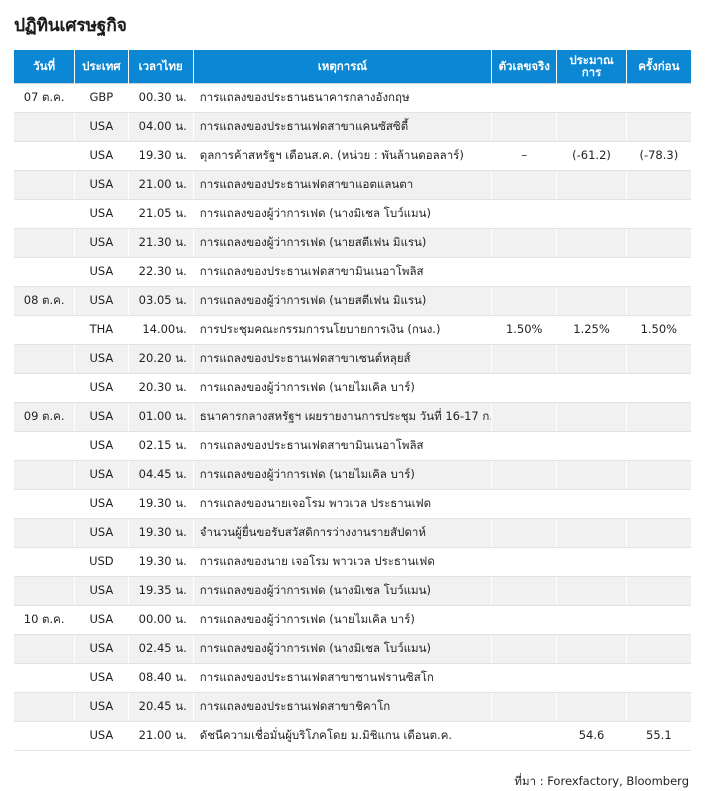  What do you see at coordinates (160, 475) in the screenshot?
I see `cell-time: 04.45 น.` at bounding box center [160, 475].